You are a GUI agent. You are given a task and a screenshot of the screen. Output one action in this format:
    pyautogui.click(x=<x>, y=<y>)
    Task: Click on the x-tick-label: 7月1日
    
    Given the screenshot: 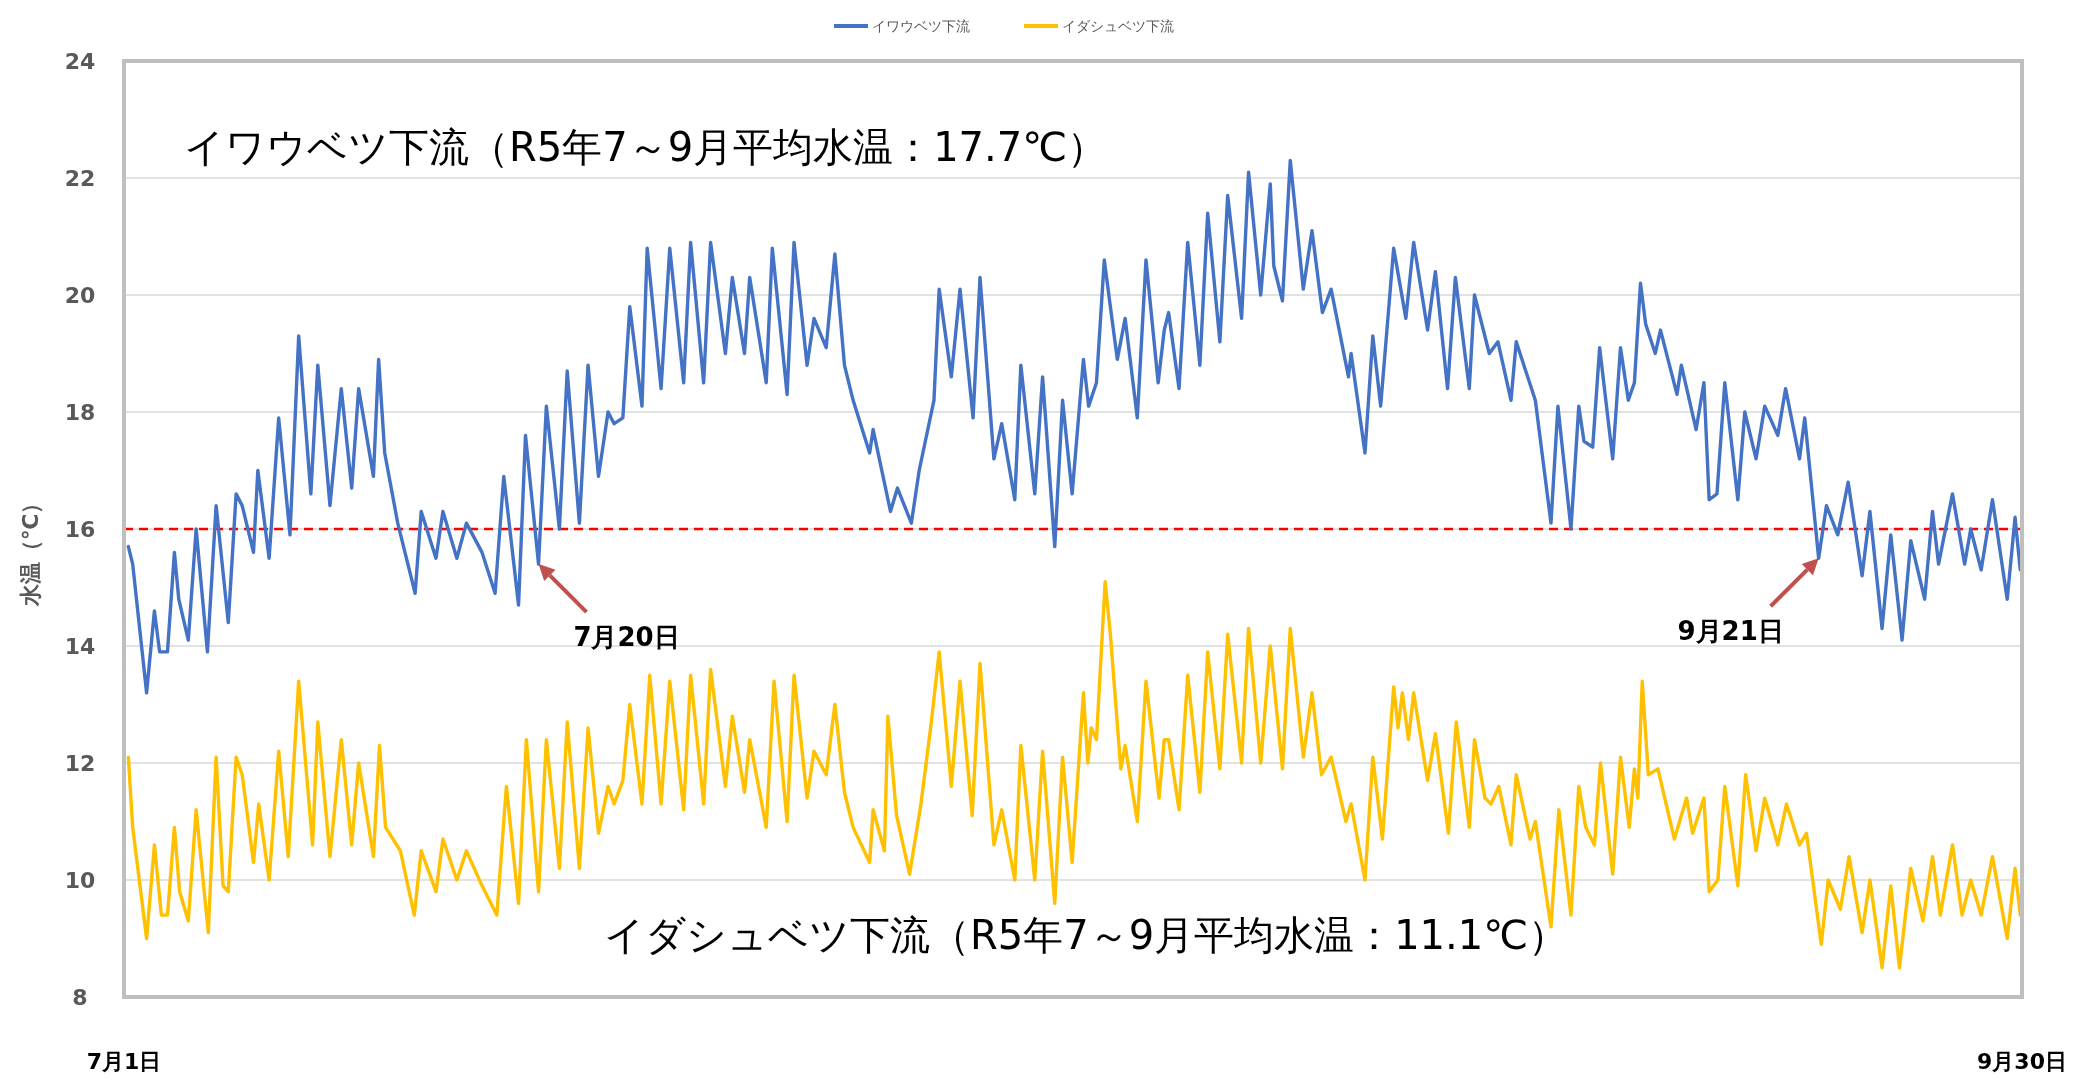 What is the action you would take?
    pyautogui.click(x=124, y=1061)
    